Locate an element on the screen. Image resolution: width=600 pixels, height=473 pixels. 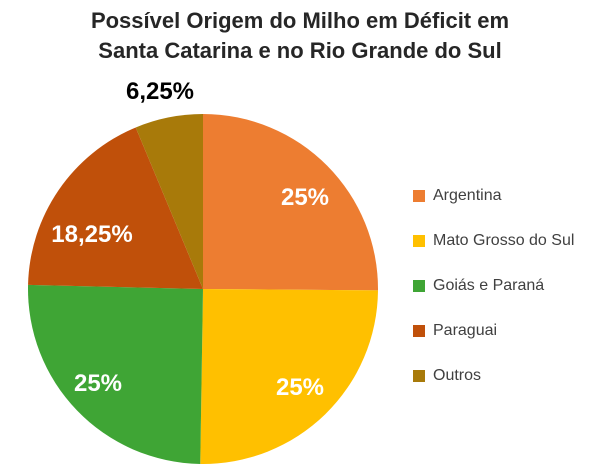
chart-title-line-2: Santa Catarina e no Rio Grande do Sul is located at coordinates (300, 50).